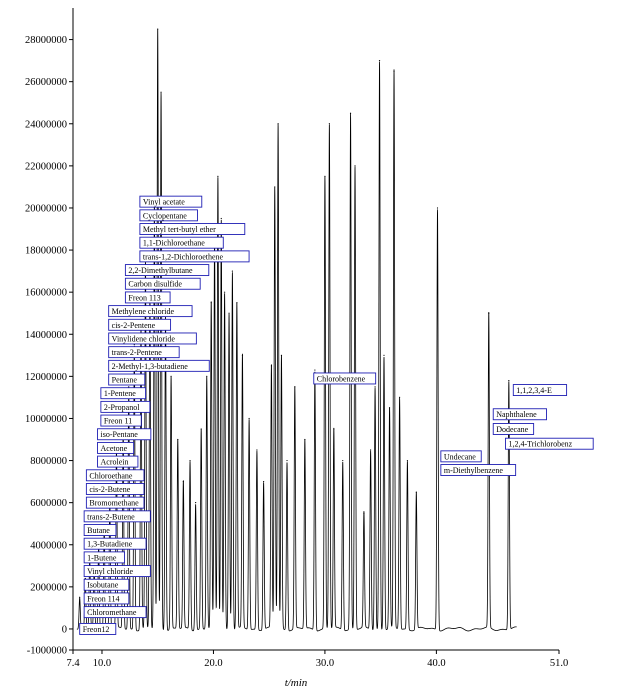  What do you see at coordinates (134, 325) in the screenshot?
I see `peak-label-text: cis-2-Pentene` at bounding box center [134, 325].